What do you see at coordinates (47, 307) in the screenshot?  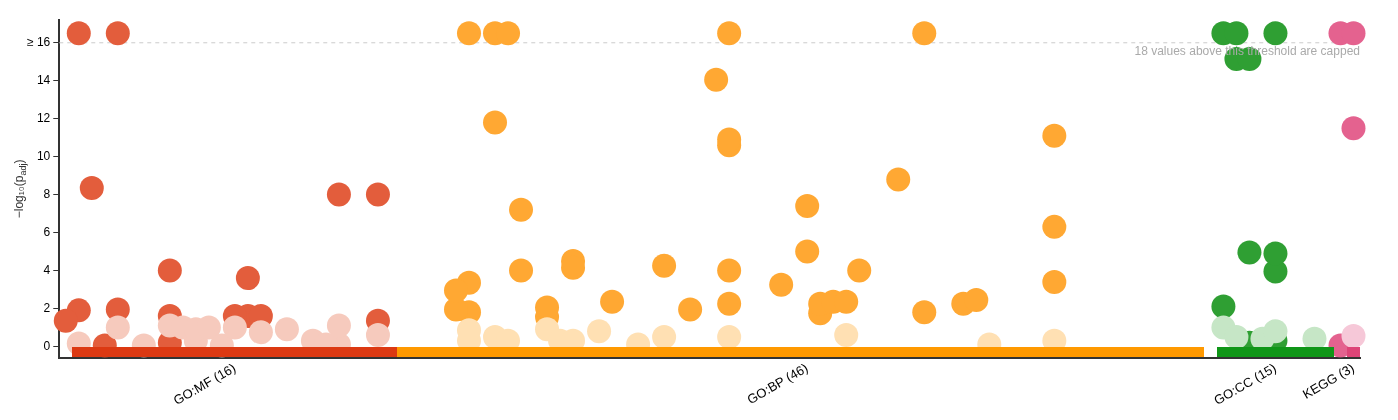 I see `y-tick-label: 2` at bounding box center [47, 307].